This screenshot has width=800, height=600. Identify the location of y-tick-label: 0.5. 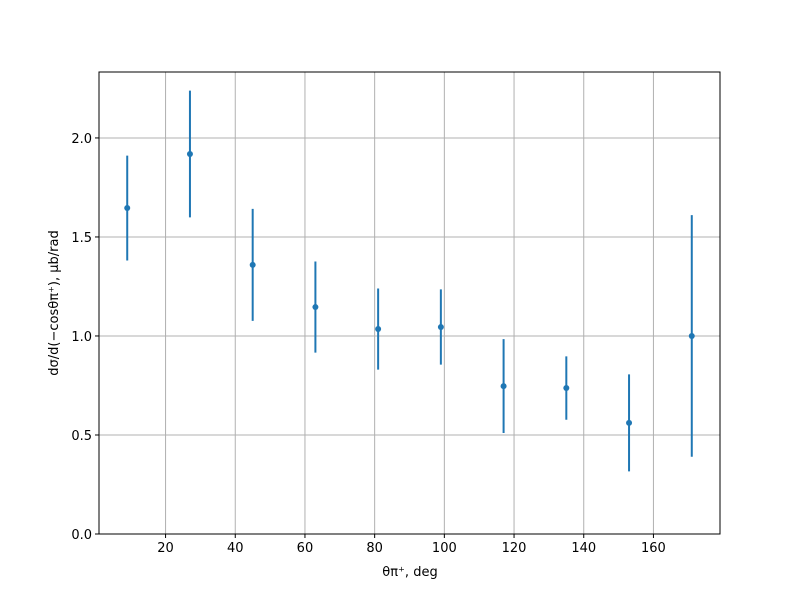
(81, 436).